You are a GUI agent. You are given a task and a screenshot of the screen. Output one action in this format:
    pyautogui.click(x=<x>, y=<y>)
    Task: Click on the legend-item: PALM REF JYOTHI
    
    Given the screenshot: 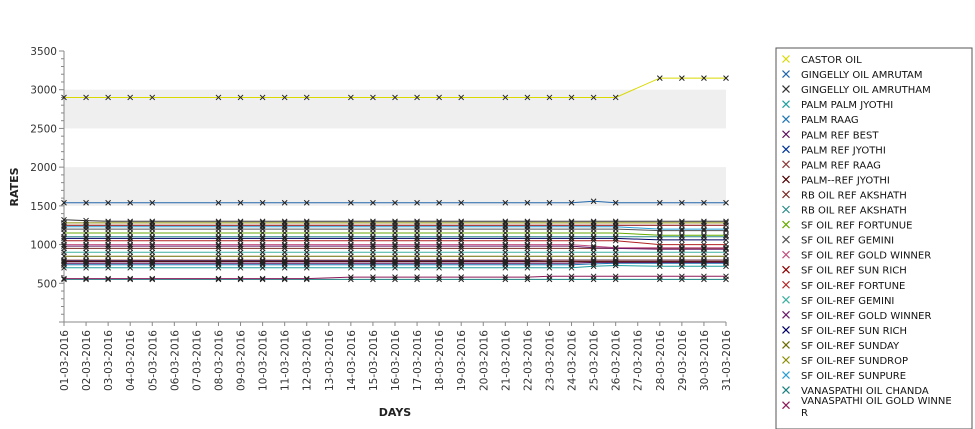 What is the action you would take?
    pyautogui.click(x=834, y=150)
    